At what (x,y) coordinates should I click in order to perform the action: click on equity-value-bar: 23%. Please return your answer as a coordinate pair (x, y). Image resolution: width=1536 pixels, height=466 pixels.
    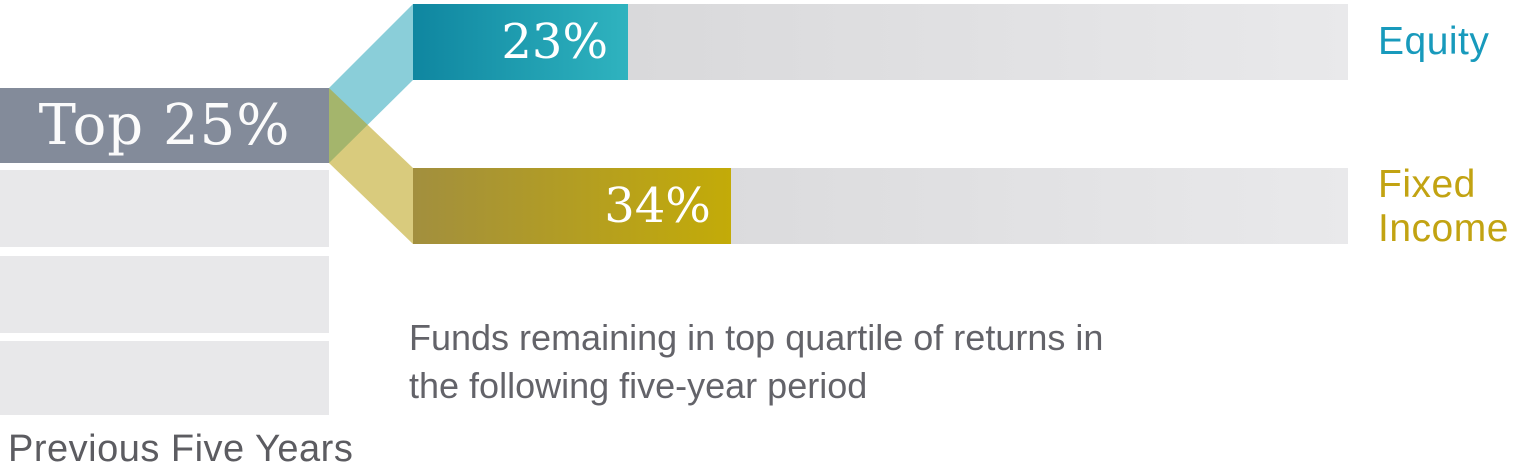
    Looking at the image, I should click on (521, 42).